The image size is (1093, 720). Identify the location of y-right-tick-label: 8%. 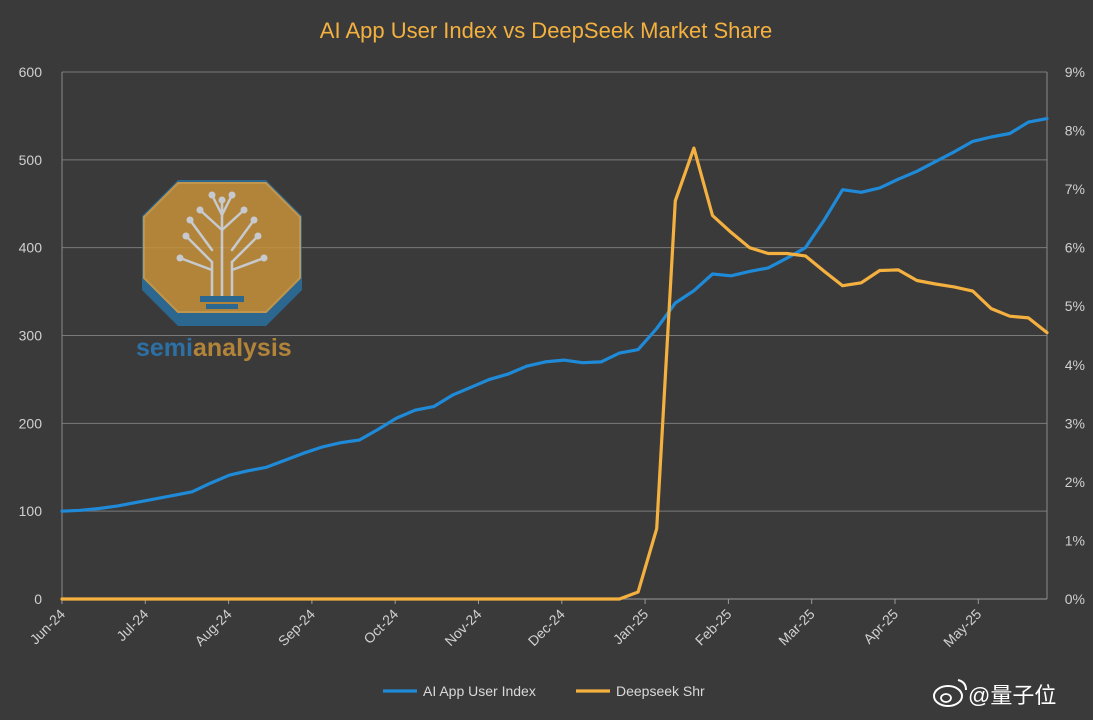
(1075, 131).